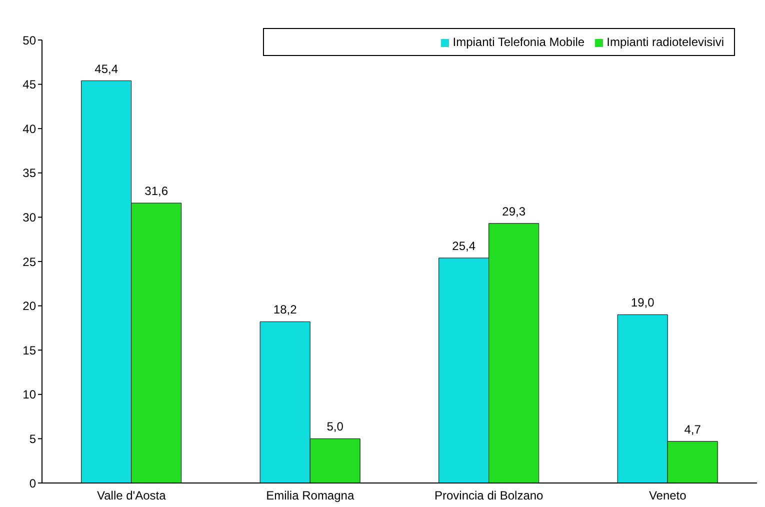 The height and width of the screenshot is (507, 765). Describe the element at coordinates (514, 211) in the screenshot. I see `data-label: 29,3` at that location.